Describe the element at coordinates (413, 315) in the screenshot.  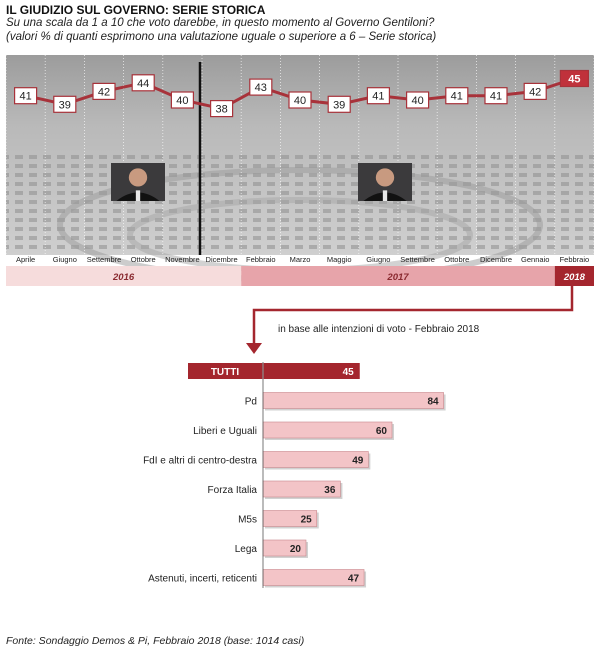
I see `connector-arrow` at that location.